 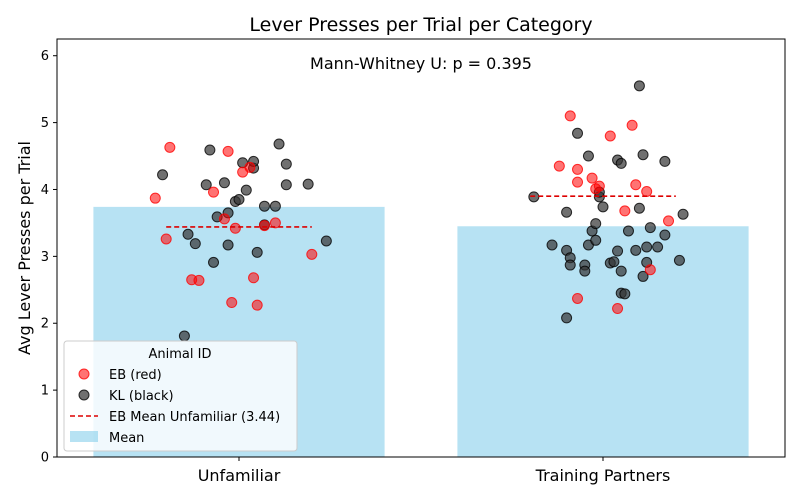 What do you see at coordinates (135, 375) in the screenshot?
I see `legend-label-eb: EB (red)` at bounding box center [135, 375].